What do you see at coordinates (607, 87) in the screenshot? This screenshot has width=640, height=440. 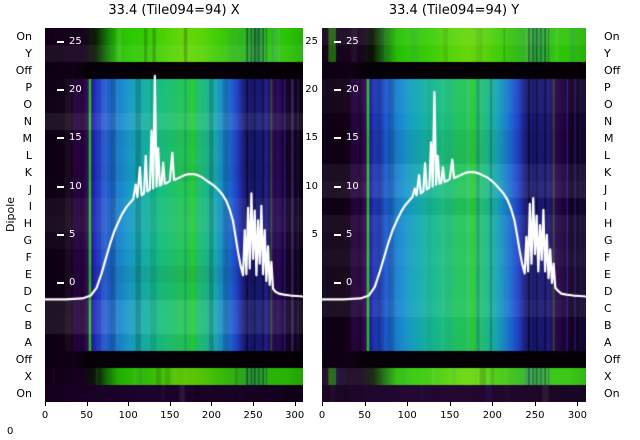 I see `dipole-row-label-right-3: P` at bounding box center [607, 87].